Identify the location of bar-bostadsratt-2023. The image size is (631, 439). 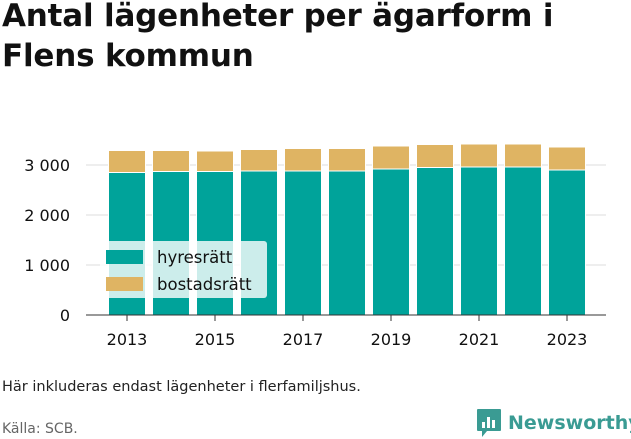
(567, 158).